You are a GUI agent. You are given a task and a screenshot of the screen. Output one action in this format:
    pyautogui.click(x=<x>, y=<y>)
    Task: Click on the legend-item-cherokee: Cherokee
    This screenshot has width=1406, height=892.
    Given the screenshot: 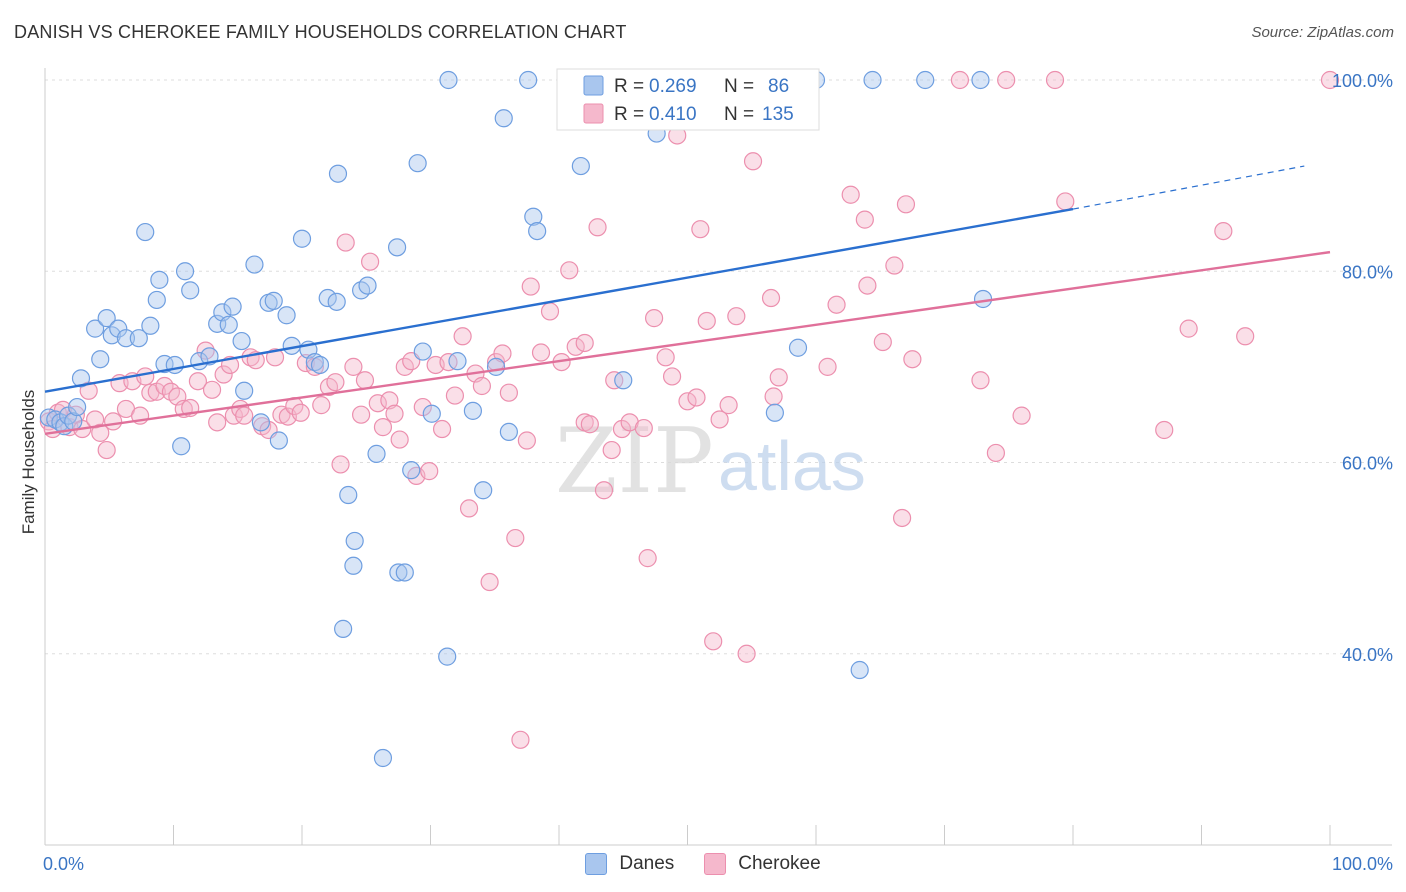 What is the action you would take?
    pyautogui.click(x=762, y=864)
    